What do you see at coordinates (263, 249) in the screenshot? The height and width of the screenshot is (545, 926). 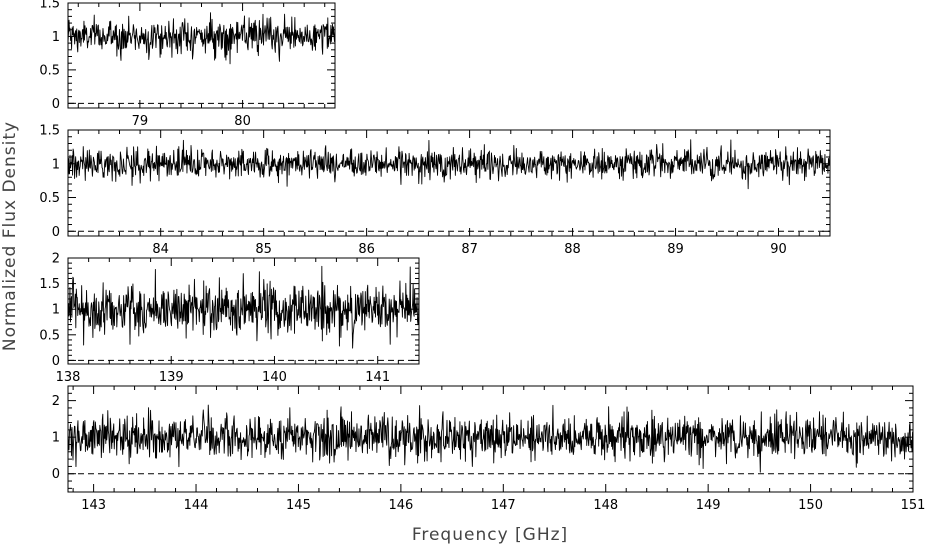 I see `x-tick-label: 85` at bounding box center [263, 249].